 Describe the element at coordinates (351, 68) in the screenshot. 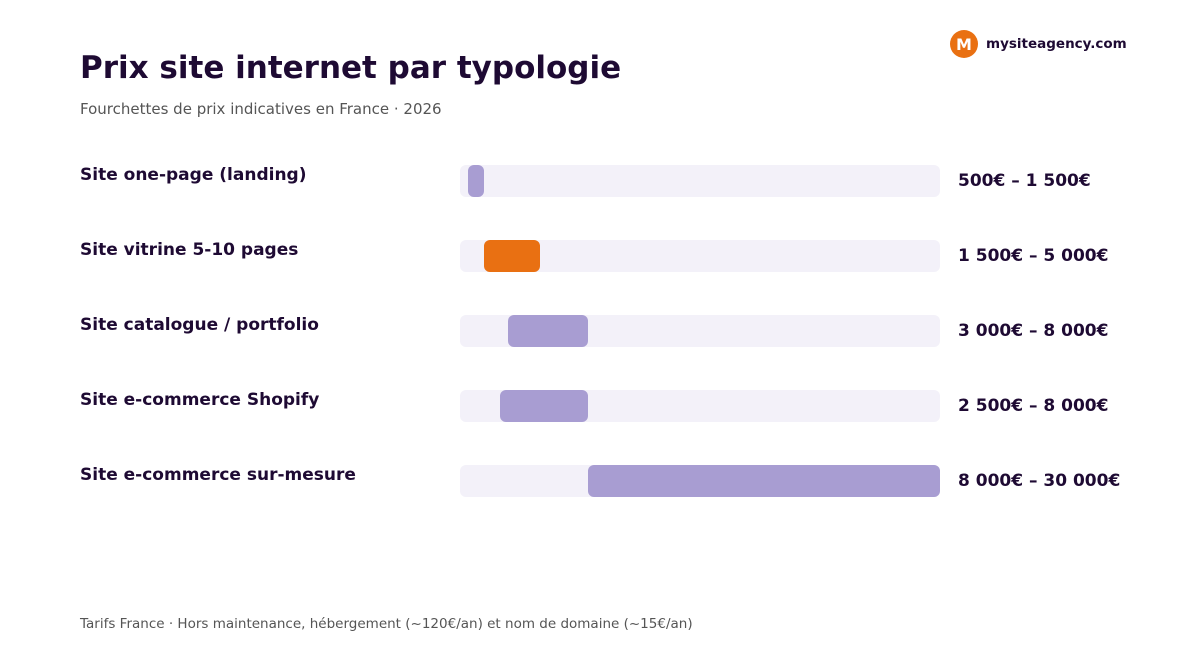

I see `chart-title: Prix site internet par typologie` at that location.